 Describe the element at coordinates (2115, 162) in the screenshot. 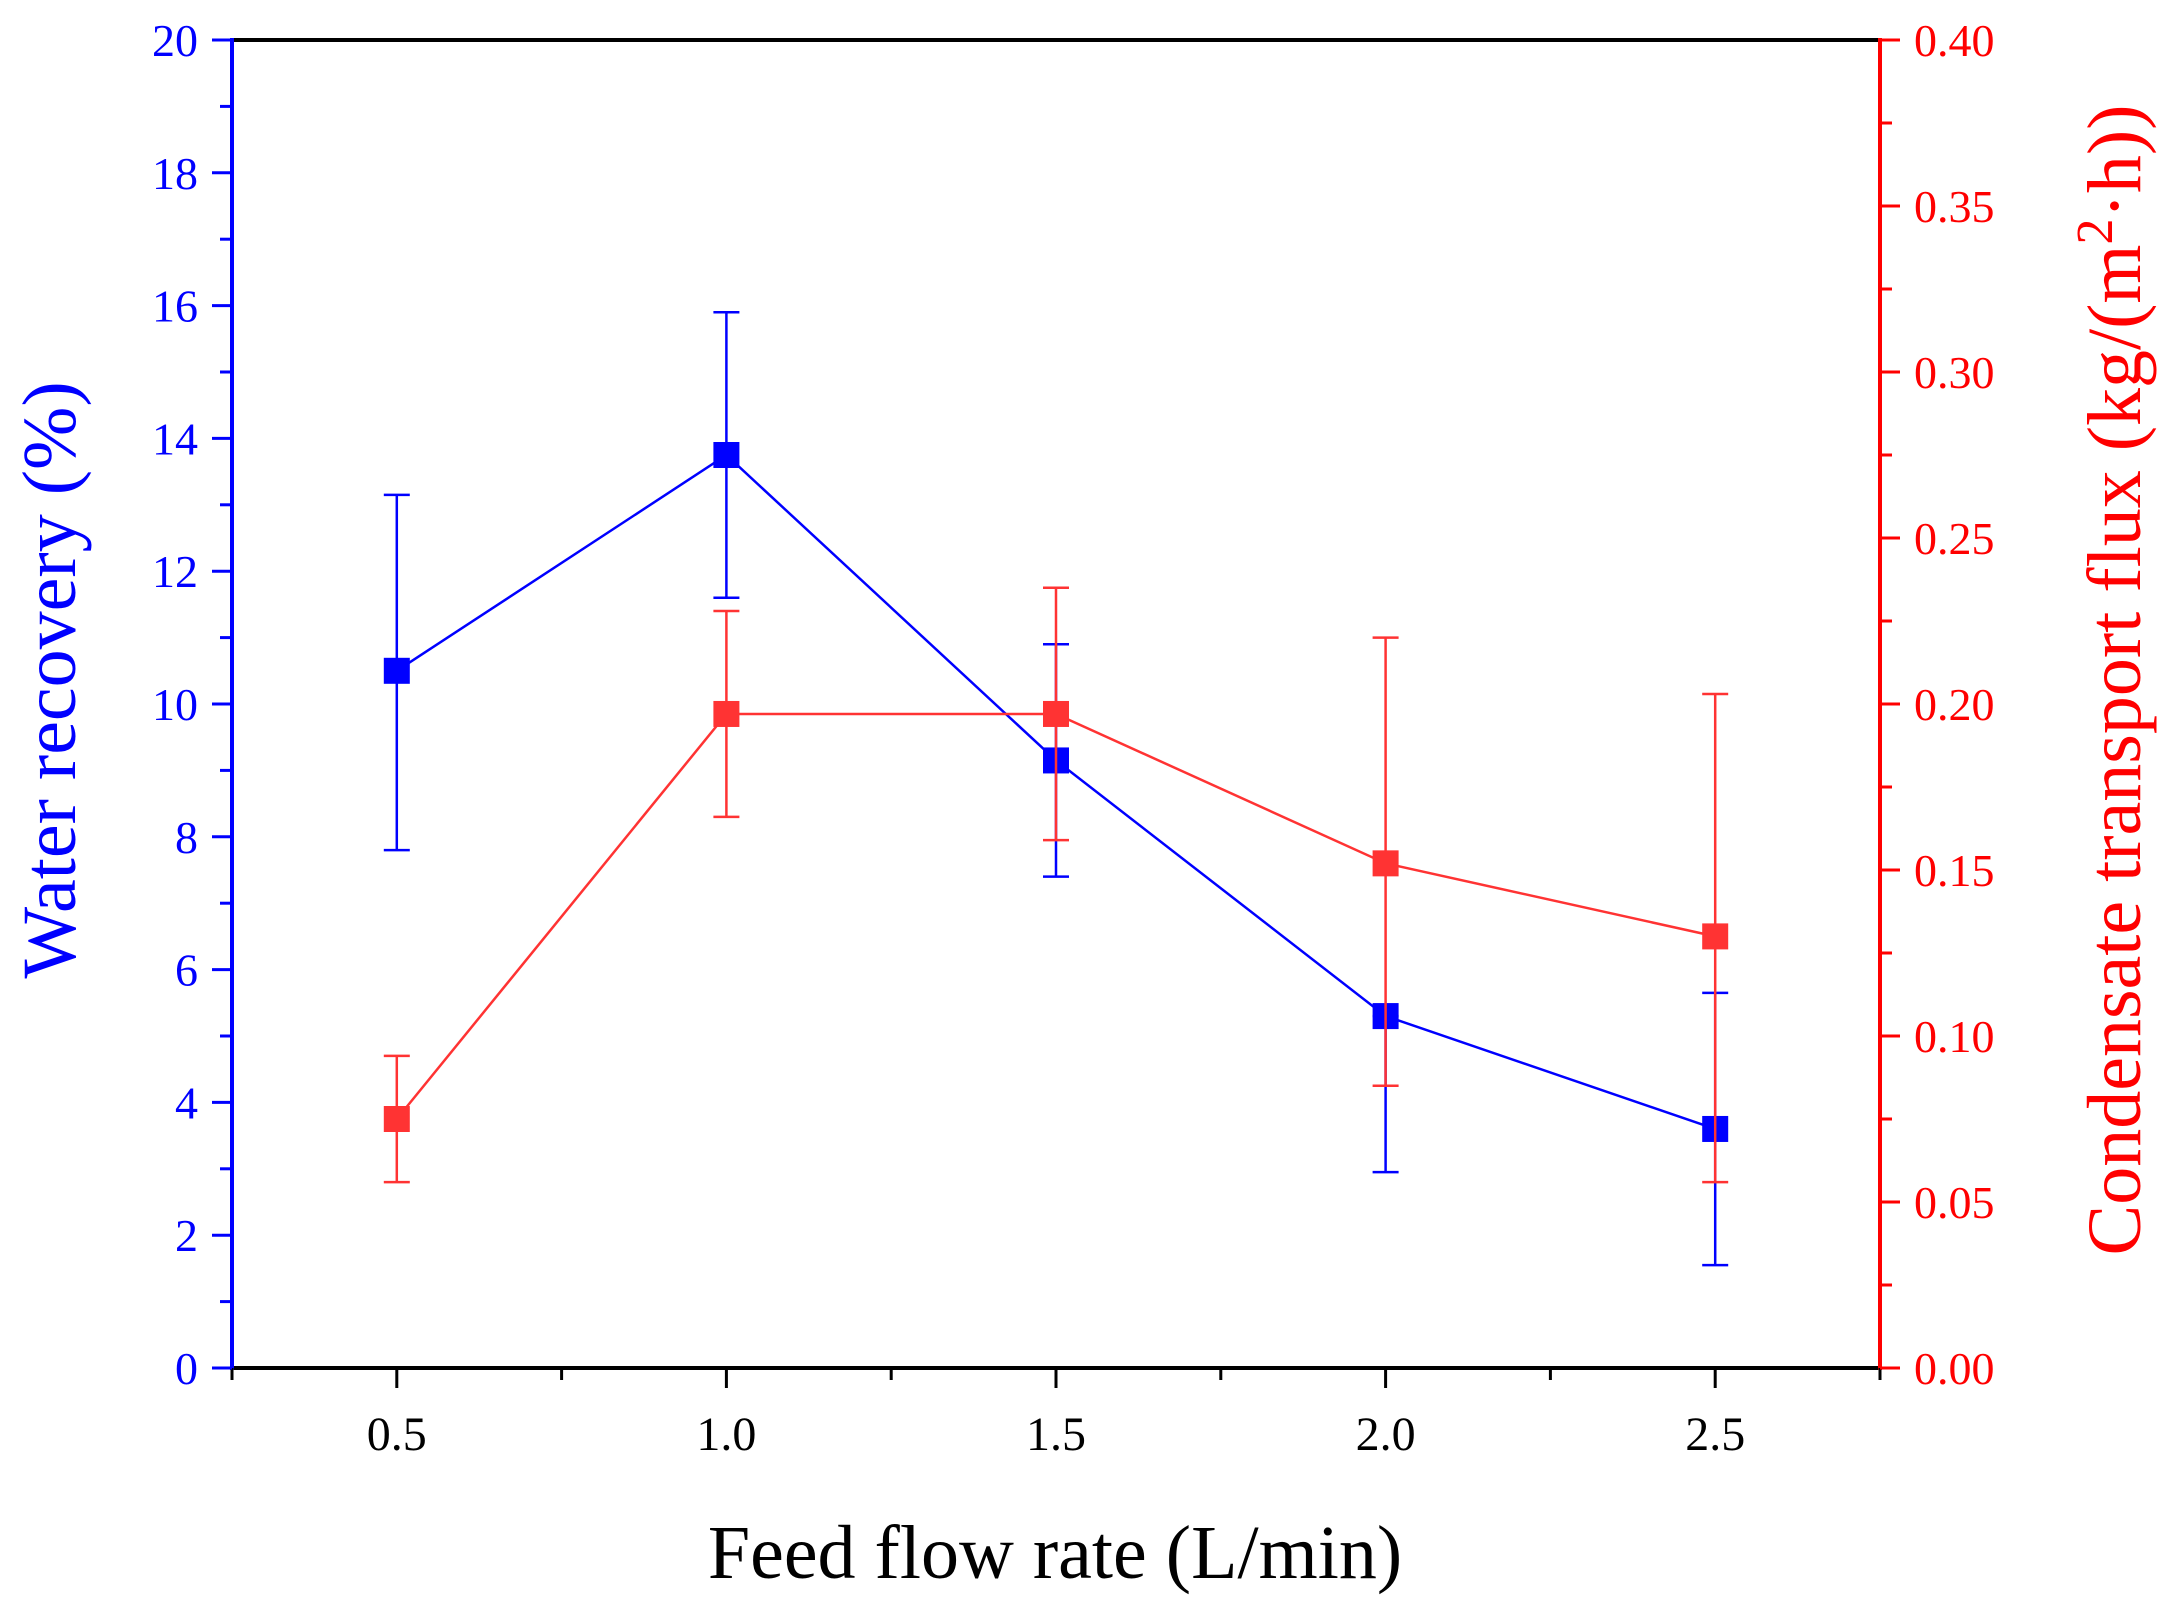

I see `y-axis-right-label-tail: ·h))` at that location.